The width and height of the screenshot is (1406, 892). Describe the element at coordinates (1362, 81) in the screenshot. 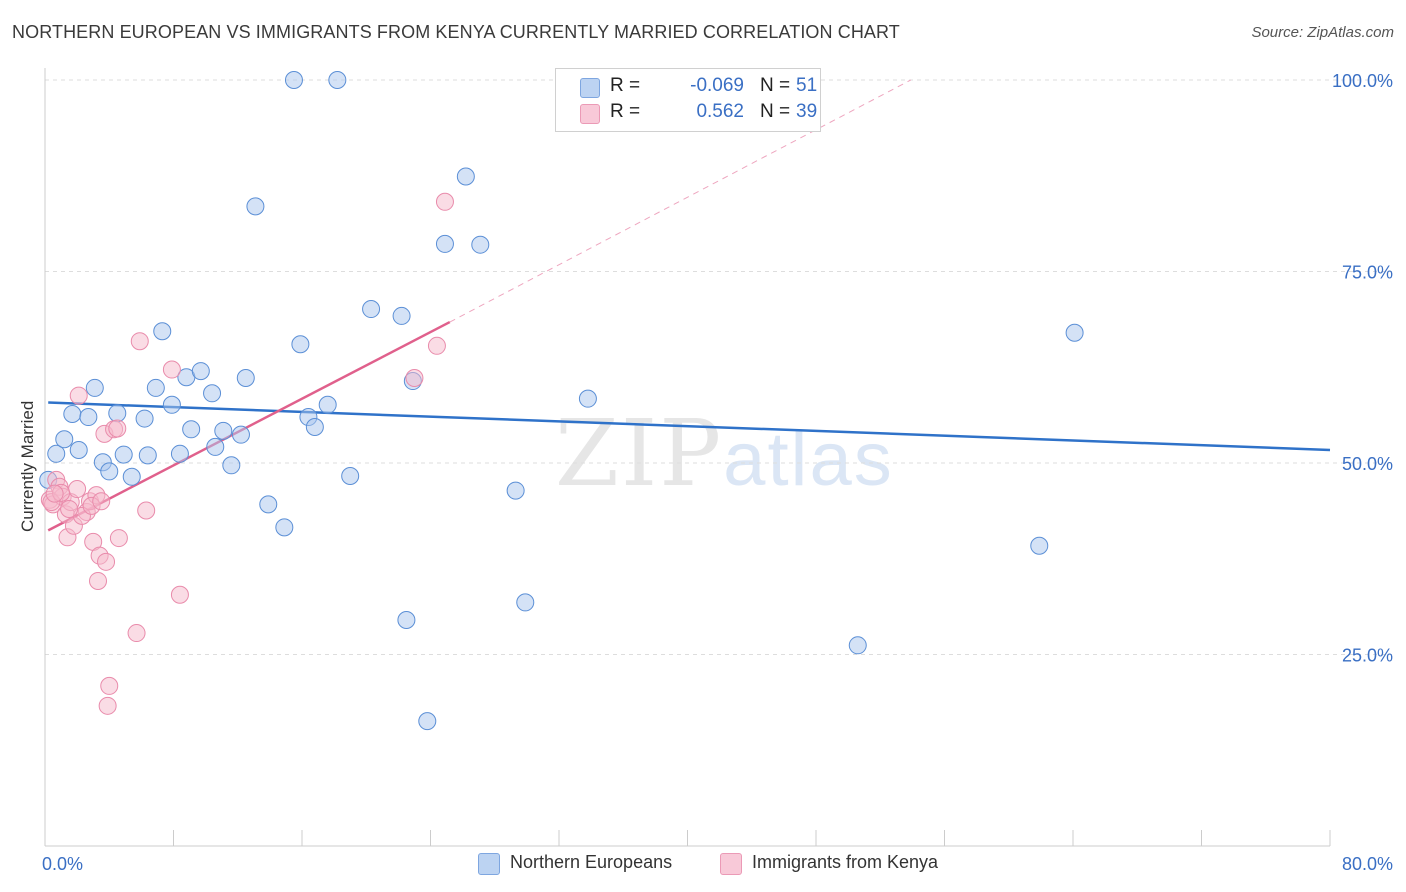

I see `y-tick-label: 100.0%` at that location.